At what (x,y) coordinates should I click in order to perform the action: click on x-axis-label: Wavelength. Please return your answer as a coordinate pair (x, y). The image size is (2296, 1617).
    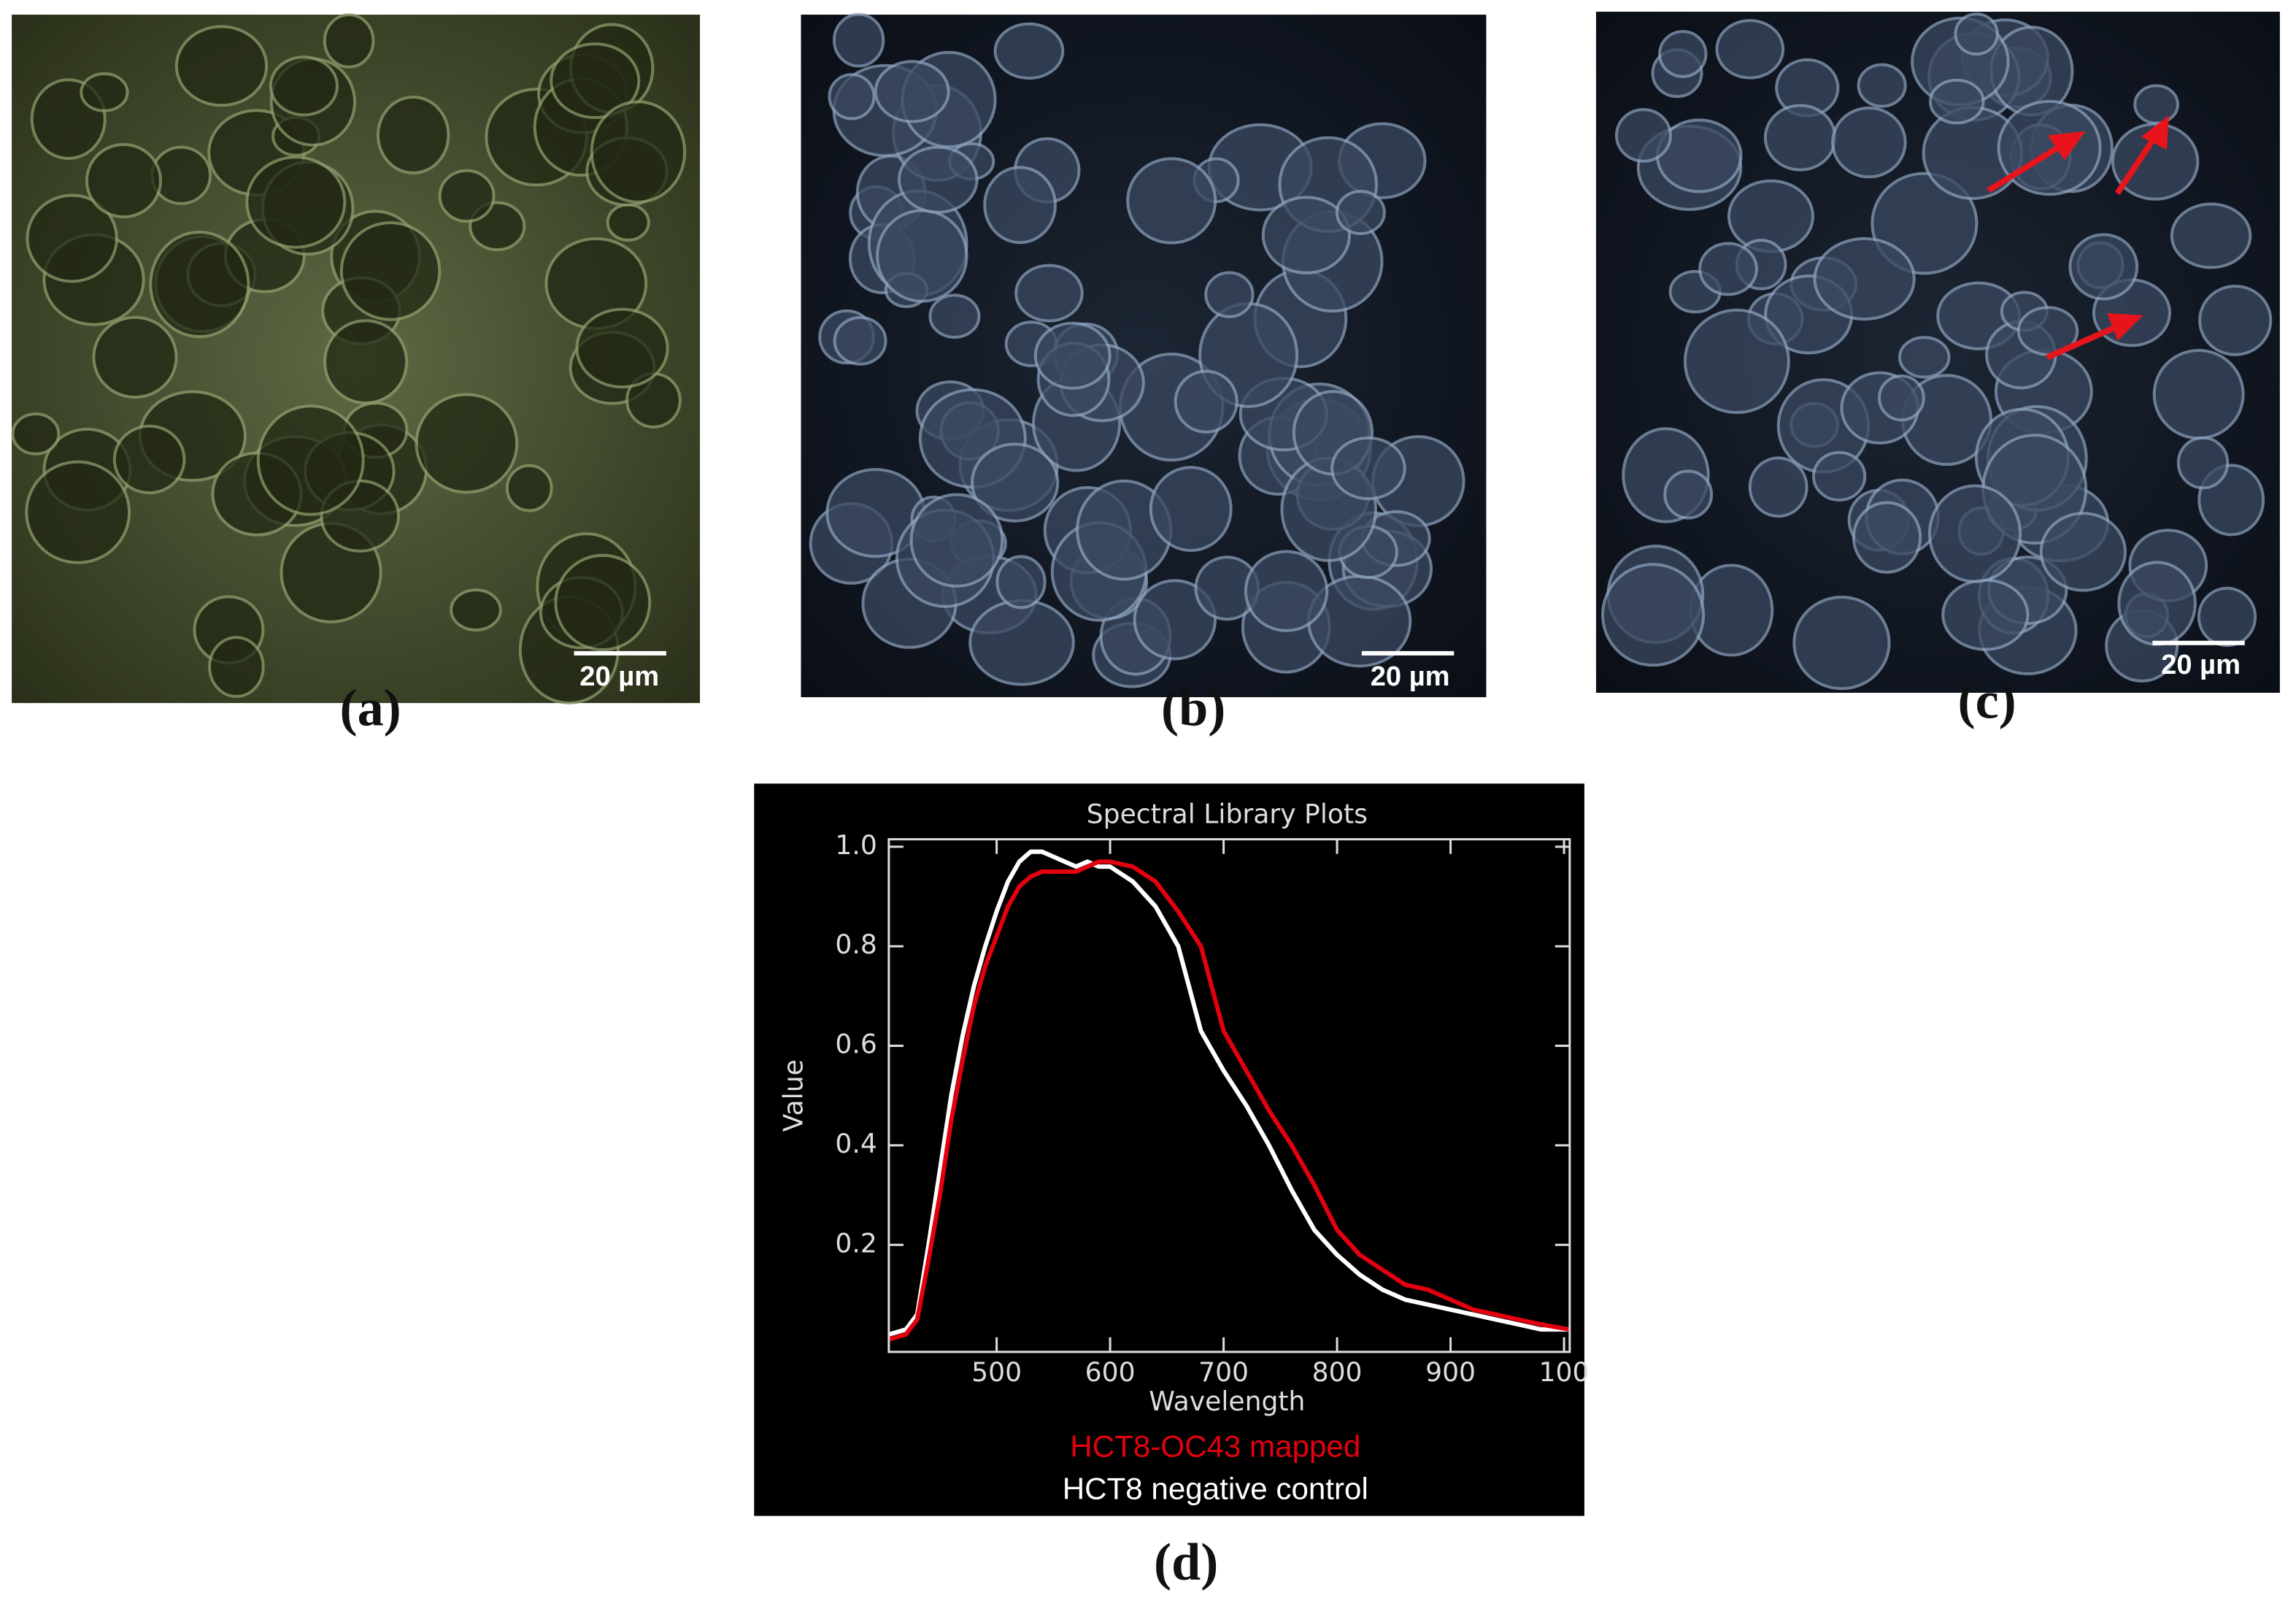
    Looking at the image, I should click on (1227, 1401).